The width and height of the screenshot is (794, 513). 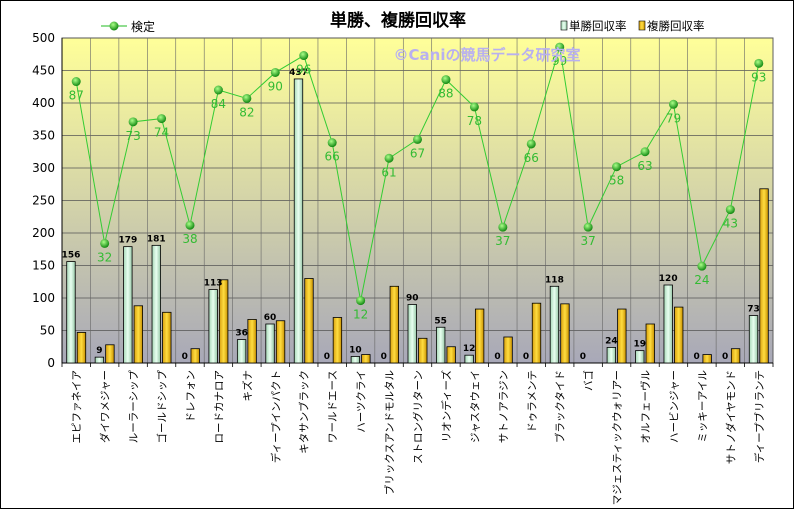 I want to click on data-label-kentei: 87, so click(x=76, y=96).